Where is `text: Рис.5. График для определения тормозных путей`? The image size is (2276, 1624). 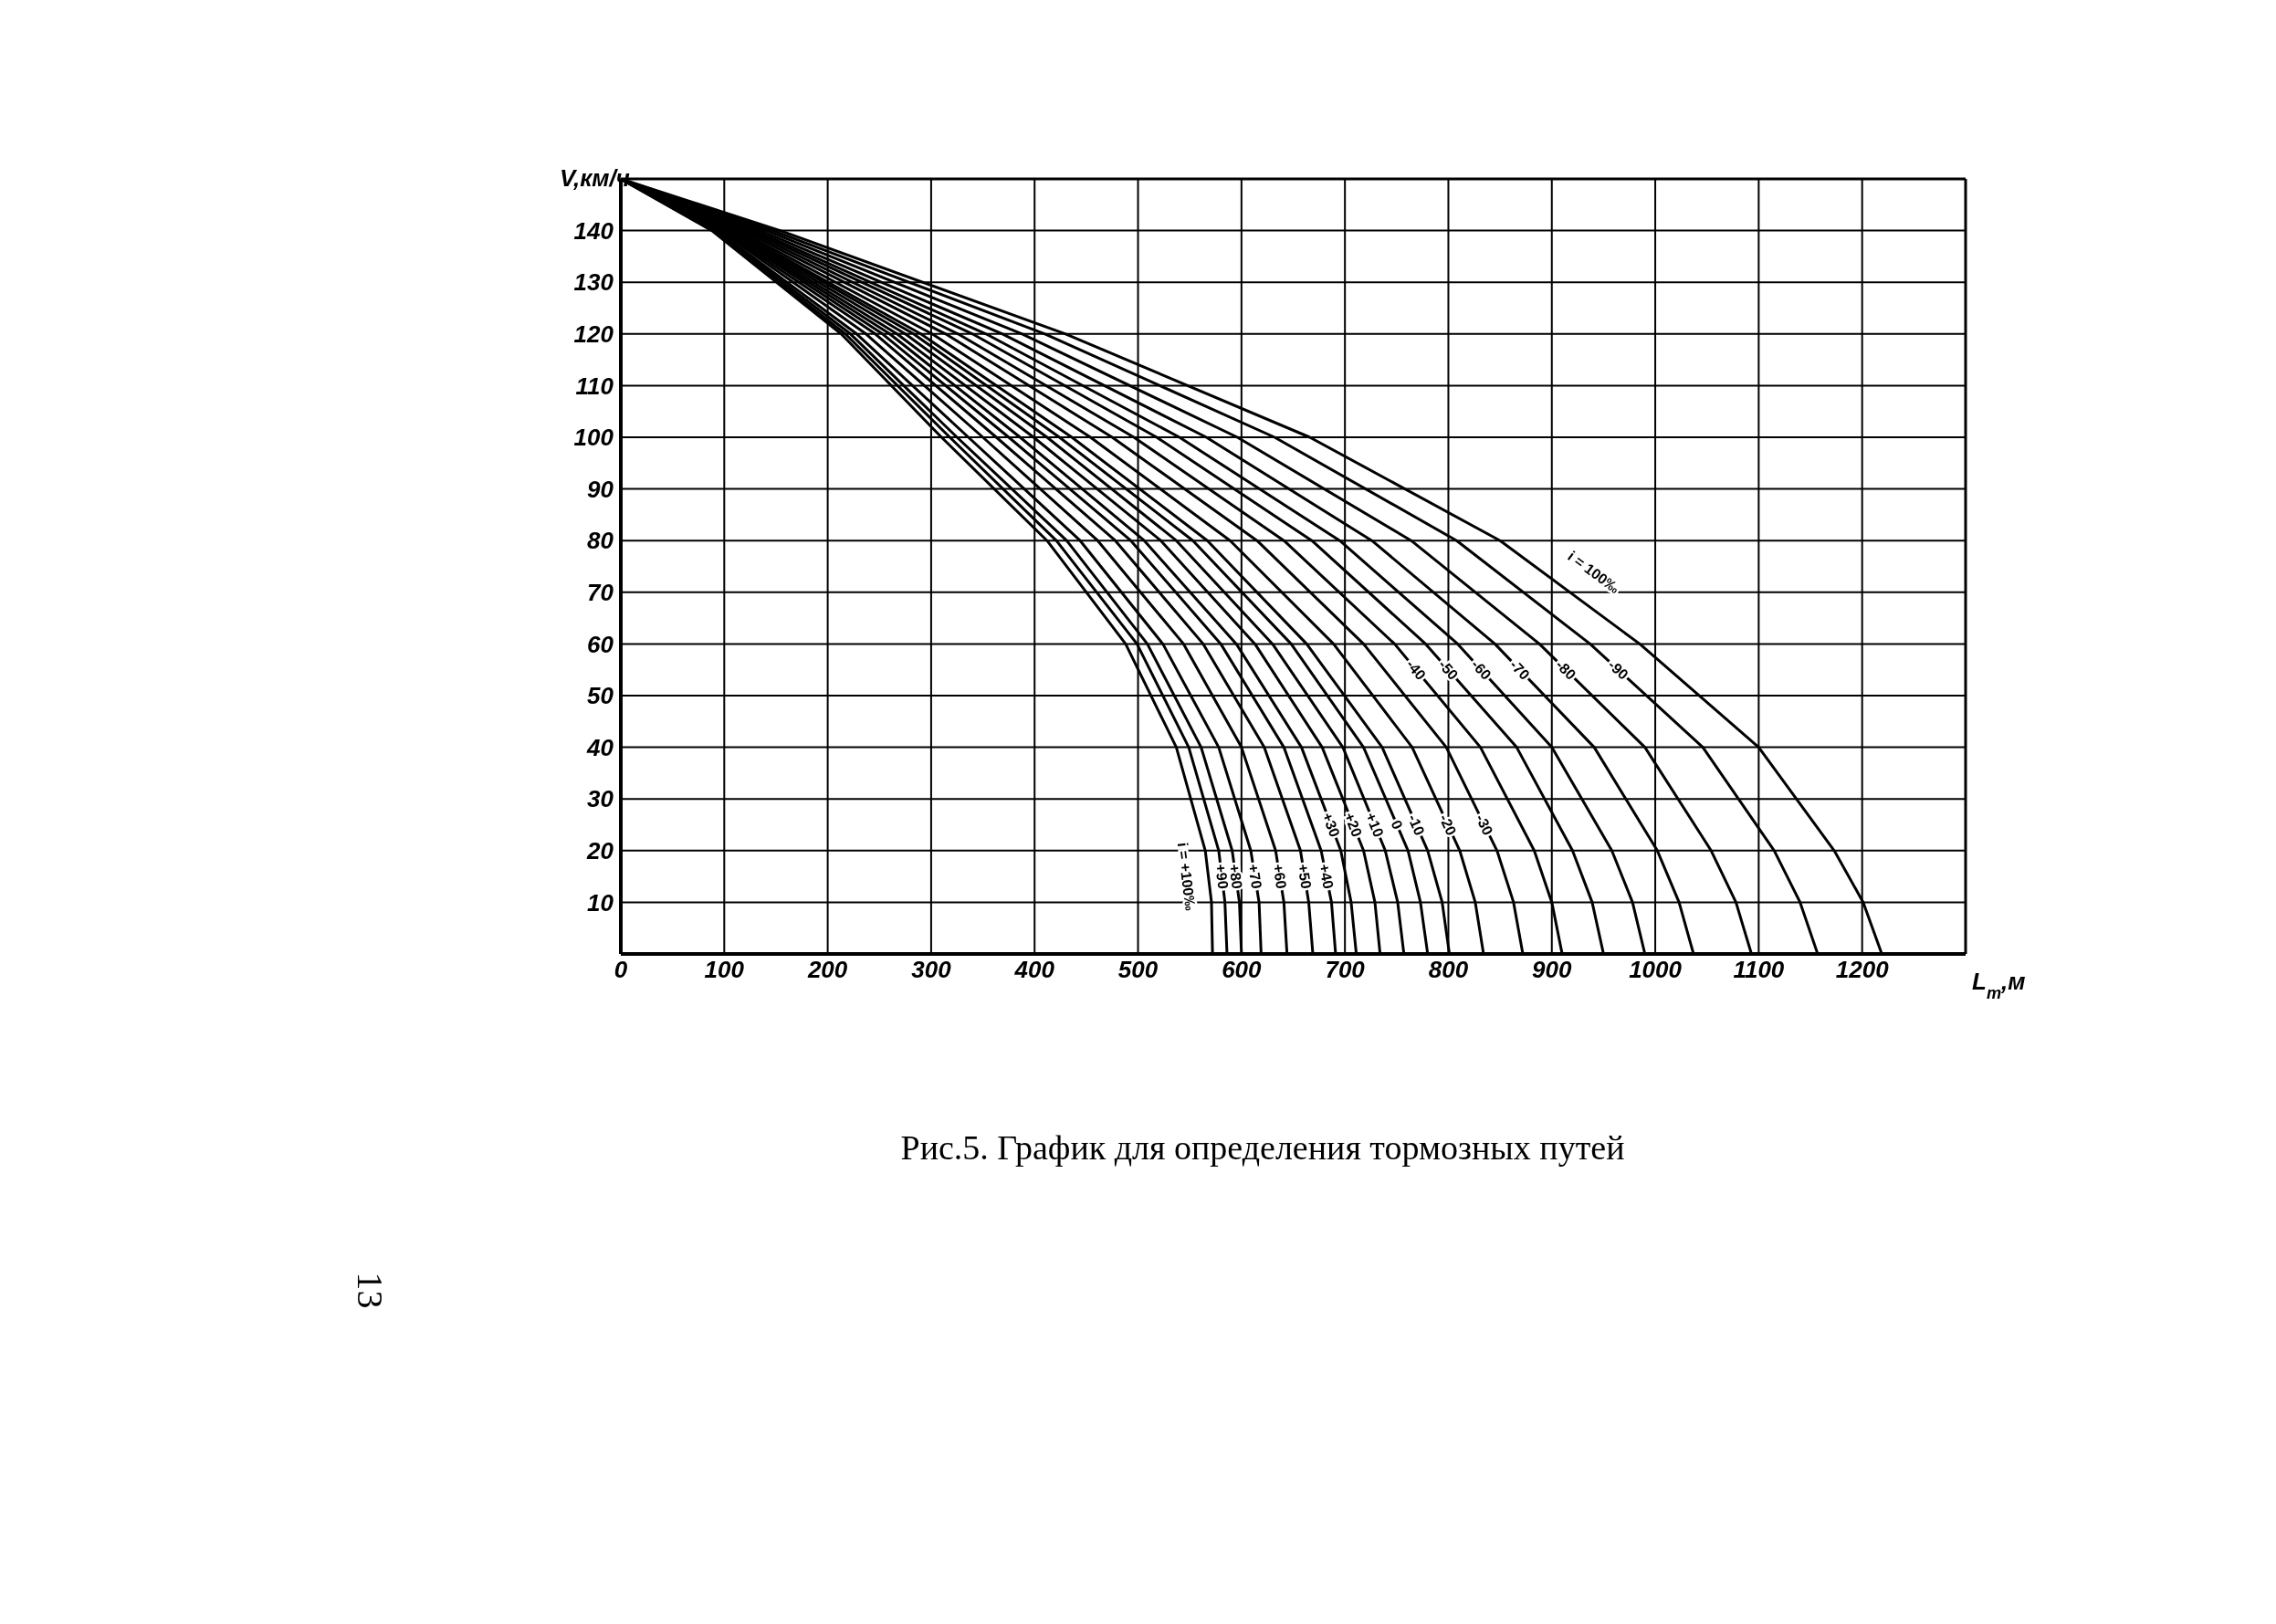
text: Рис.5. График для определения тормозных путей is located at coordinates (1262, 1147).